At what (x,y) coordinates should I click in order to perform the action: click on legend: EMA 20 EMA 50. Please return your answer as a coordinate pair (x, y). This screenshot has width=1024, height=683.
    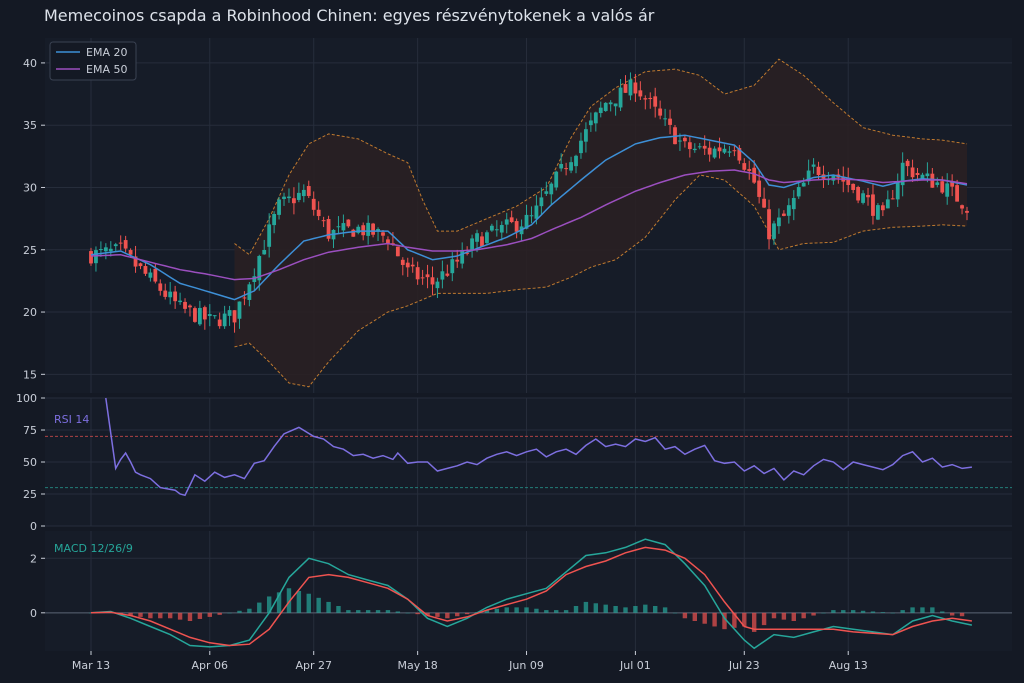
    Looking at the image, I should click on (93, 61).